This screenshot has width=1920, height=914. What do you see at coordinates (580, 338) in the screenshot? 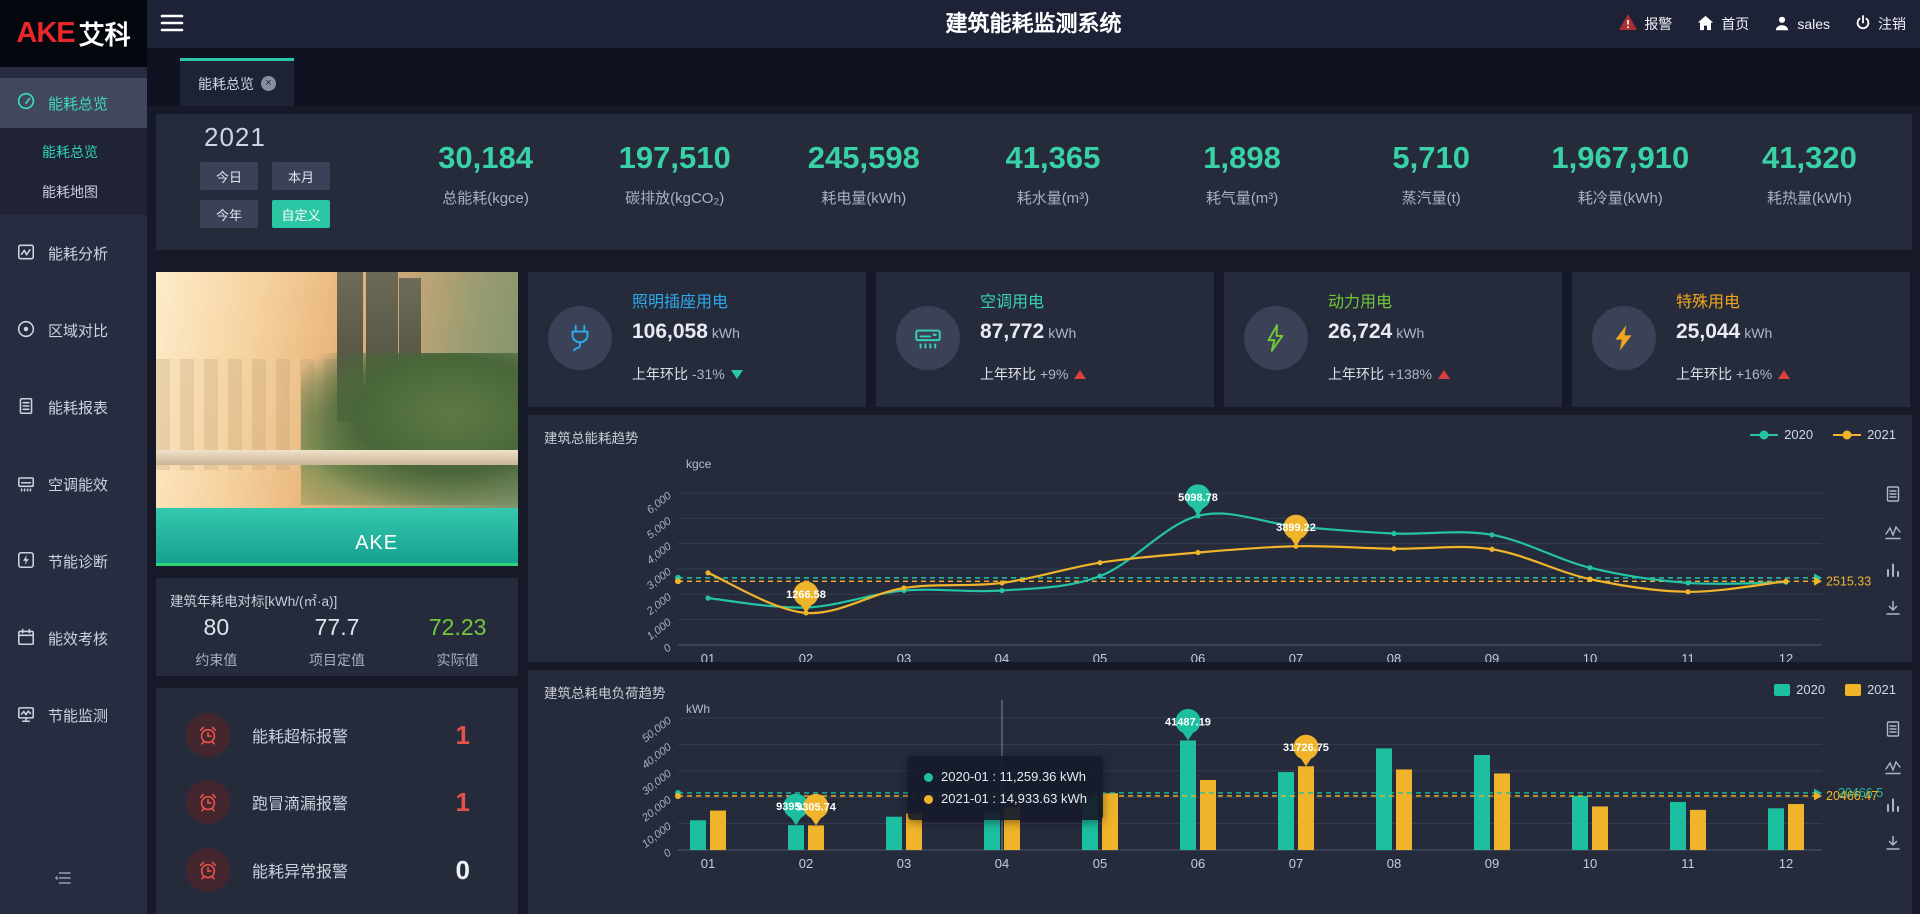
I see `plug-icon` at bounding box center [580, 338].